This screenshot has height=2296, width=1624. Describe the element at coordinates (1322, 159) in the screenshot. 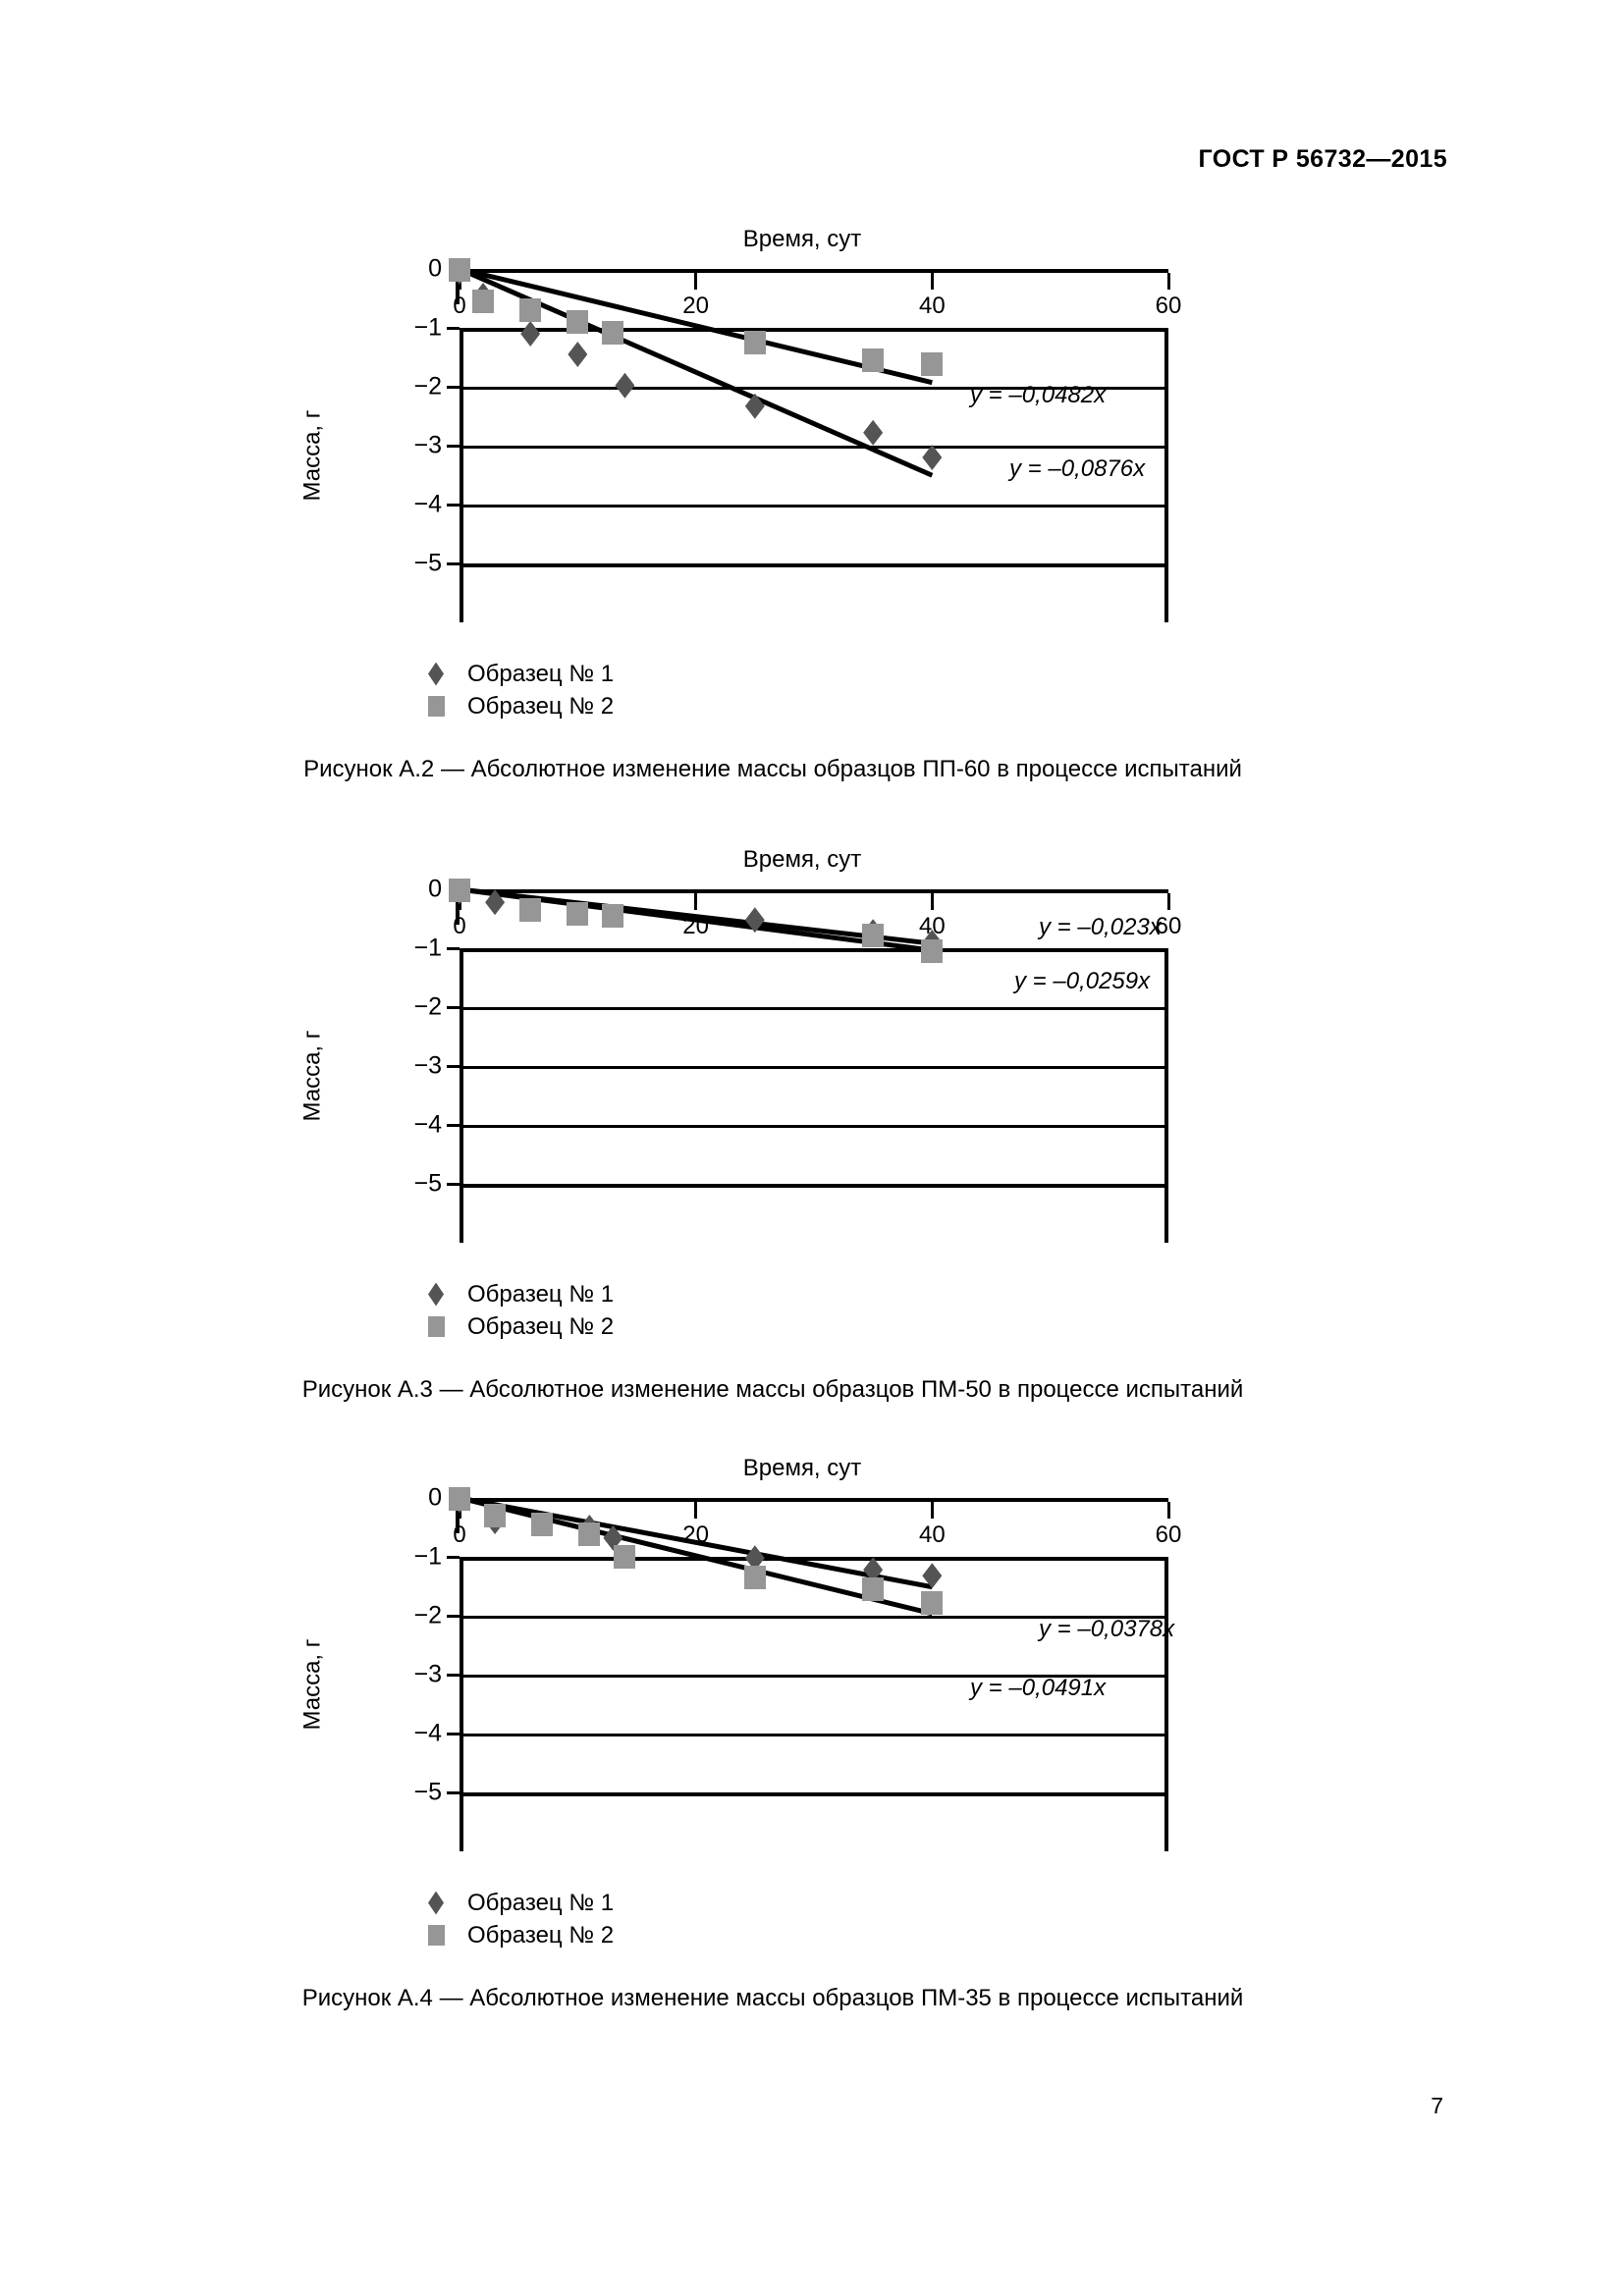

I see `document-header: ГОСТ Р 56732—2015` at that location.